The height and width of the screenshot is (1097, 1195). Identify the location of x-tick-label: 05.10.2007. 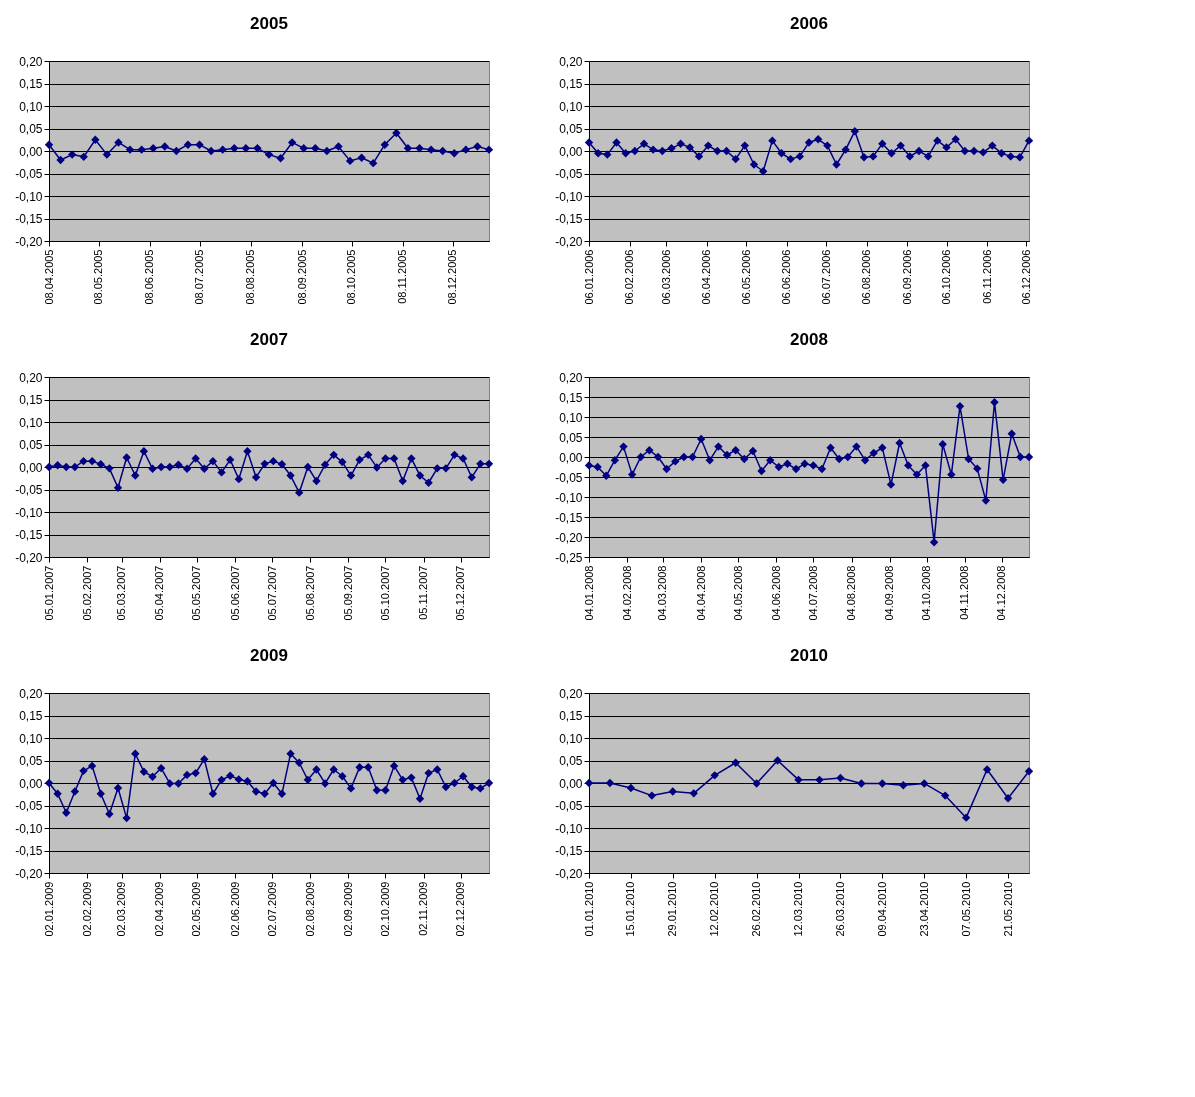
(384, 593).